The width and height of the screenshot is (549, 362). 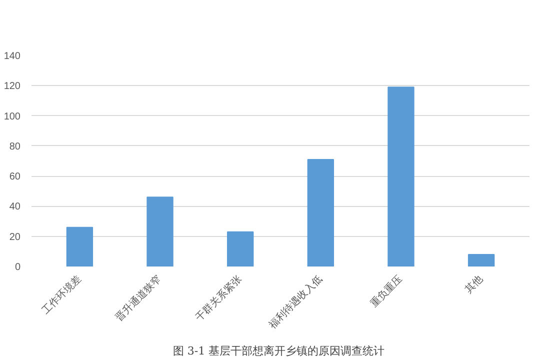 I want to click on x-tick-label: 干群关系紧张, so click(x=218, y=298).